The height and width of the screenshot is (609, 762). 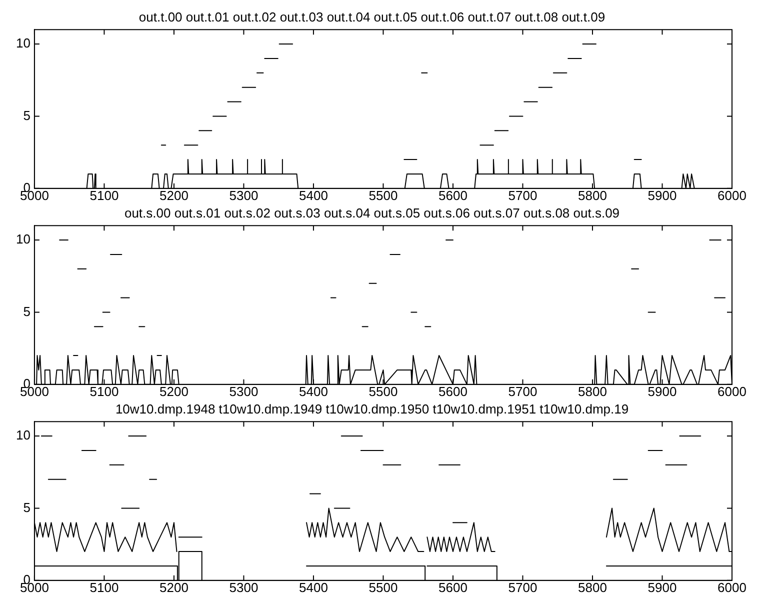 I want to click on chart-title: 10w10.dmp.1948 t10w10.dmp.1949 t10w10.dmp.1950 t10w10.dmp.1951 t10w10.dmp.19, so click(x=372, y=408).